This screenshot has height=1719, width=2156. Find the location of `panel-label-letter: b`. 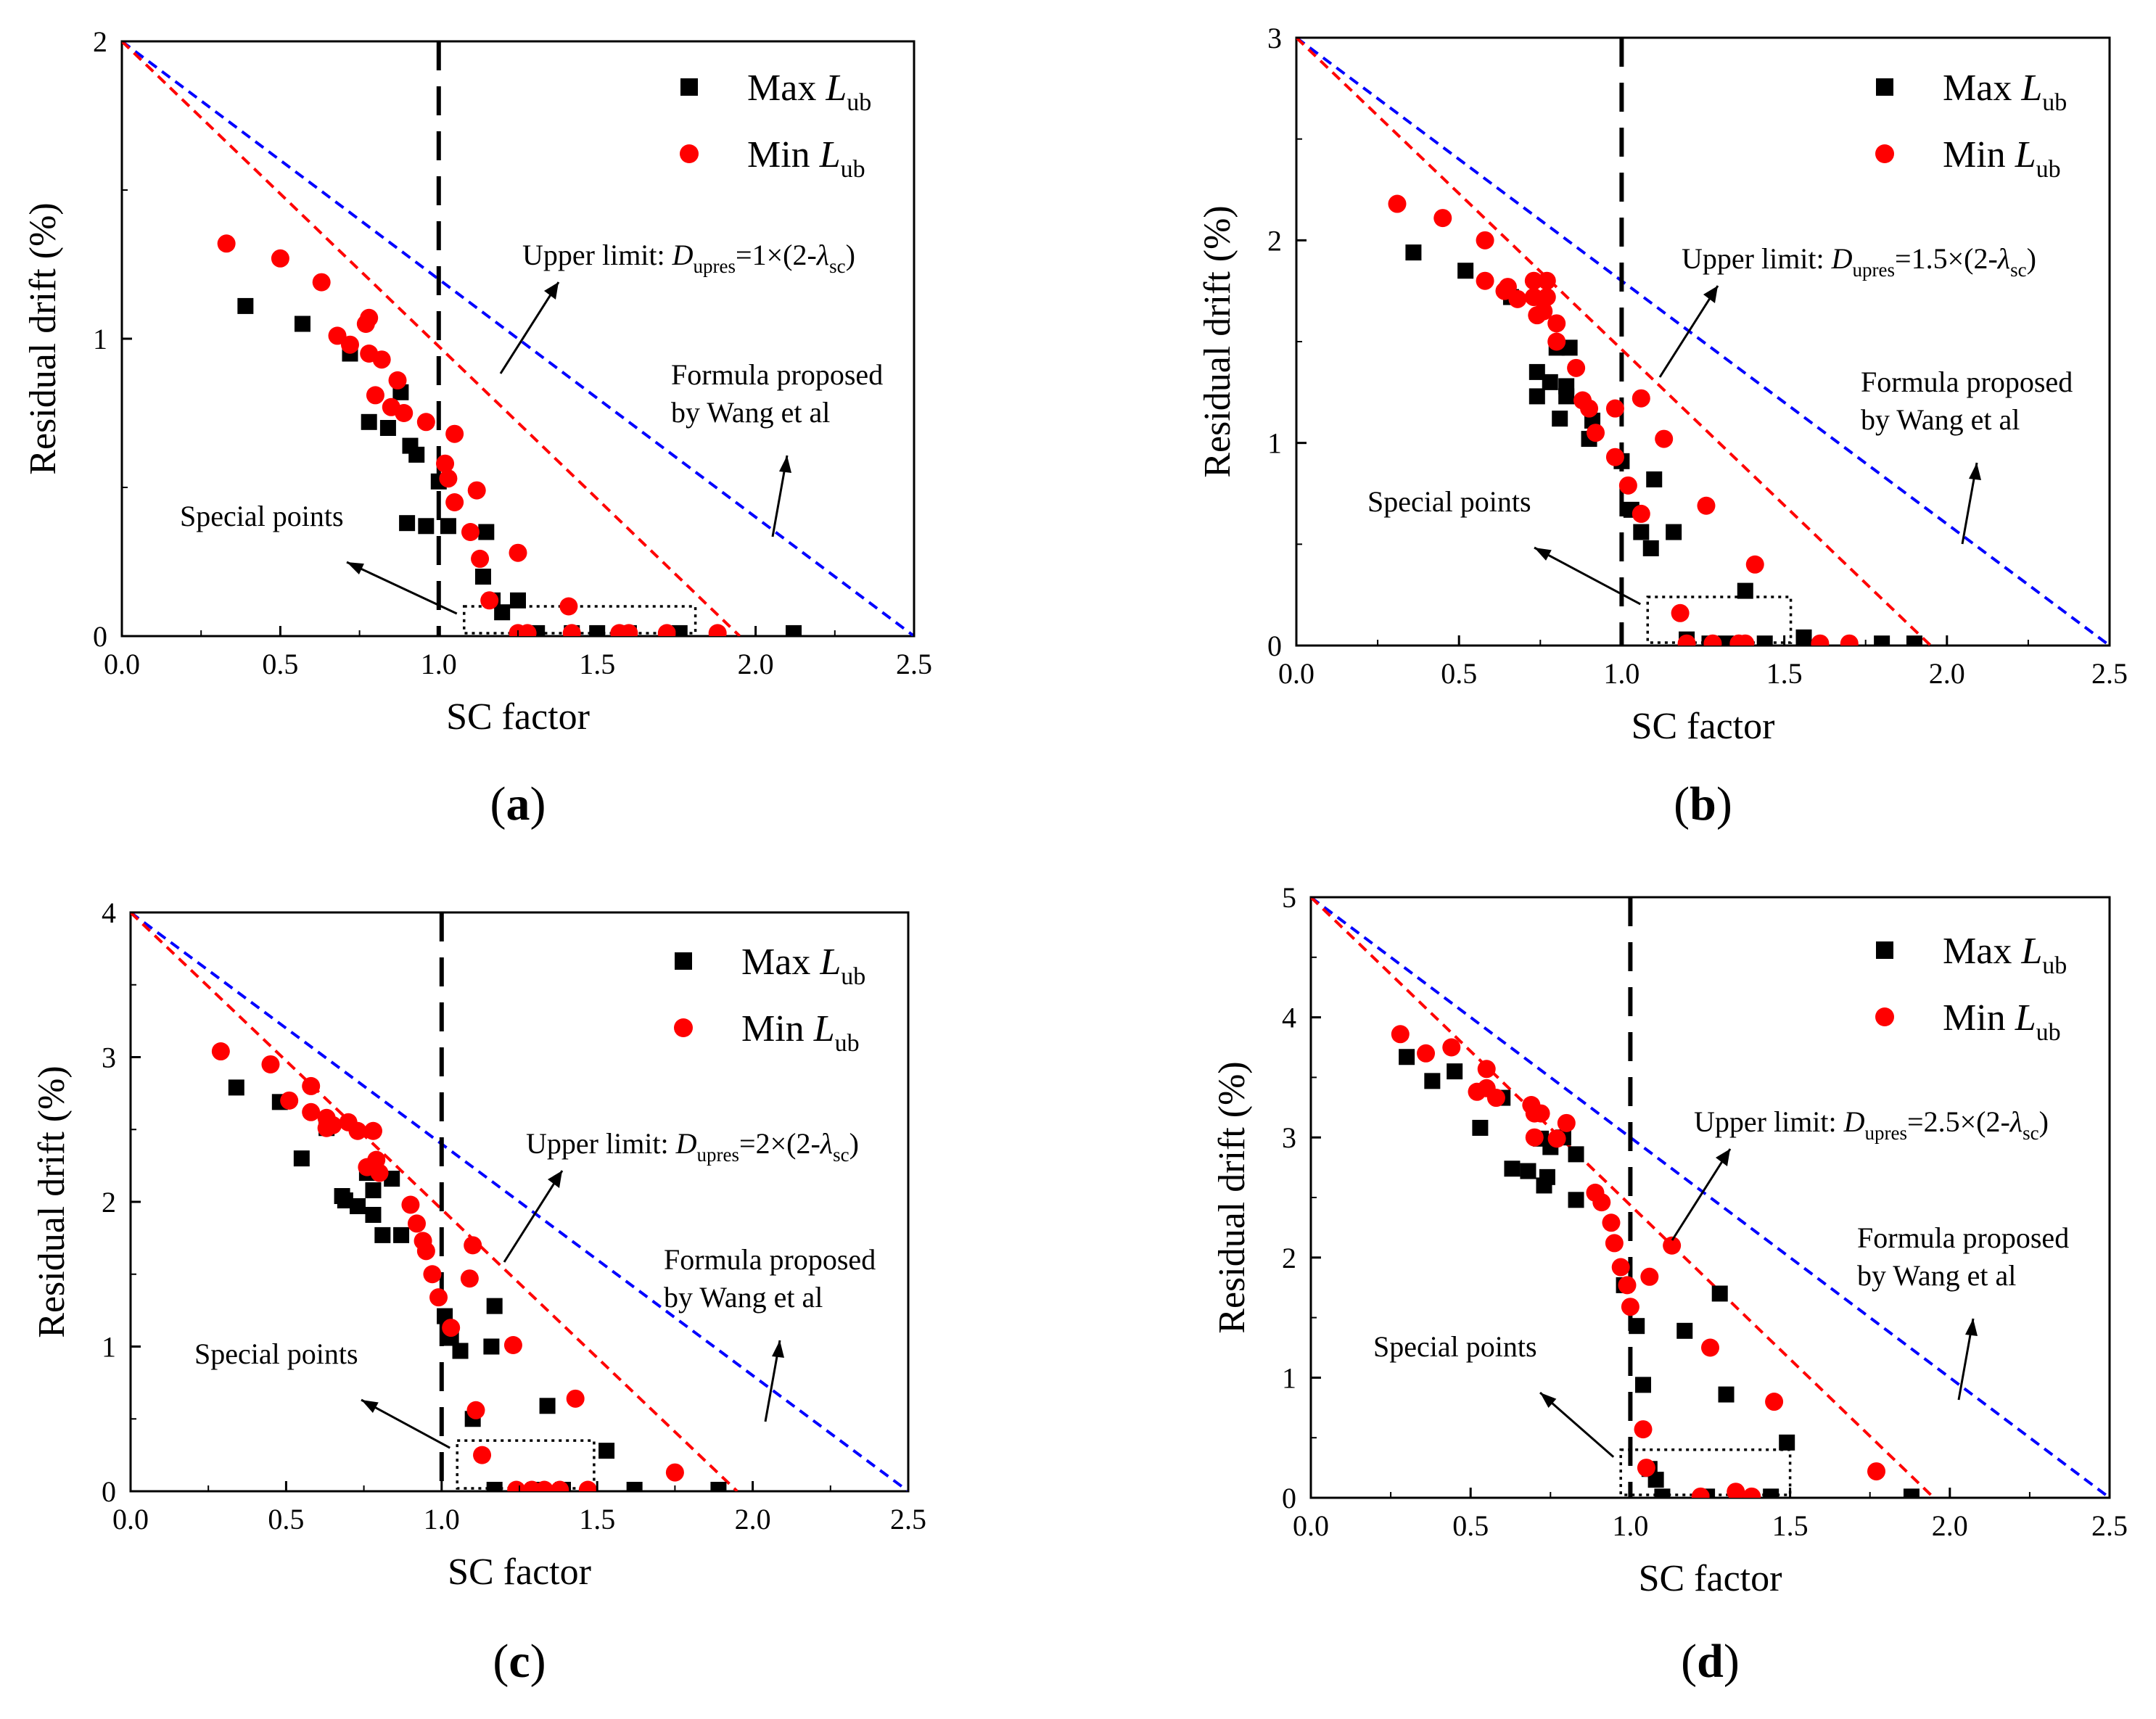

panel-label-letter: b is located at coordinates (1703, 804).